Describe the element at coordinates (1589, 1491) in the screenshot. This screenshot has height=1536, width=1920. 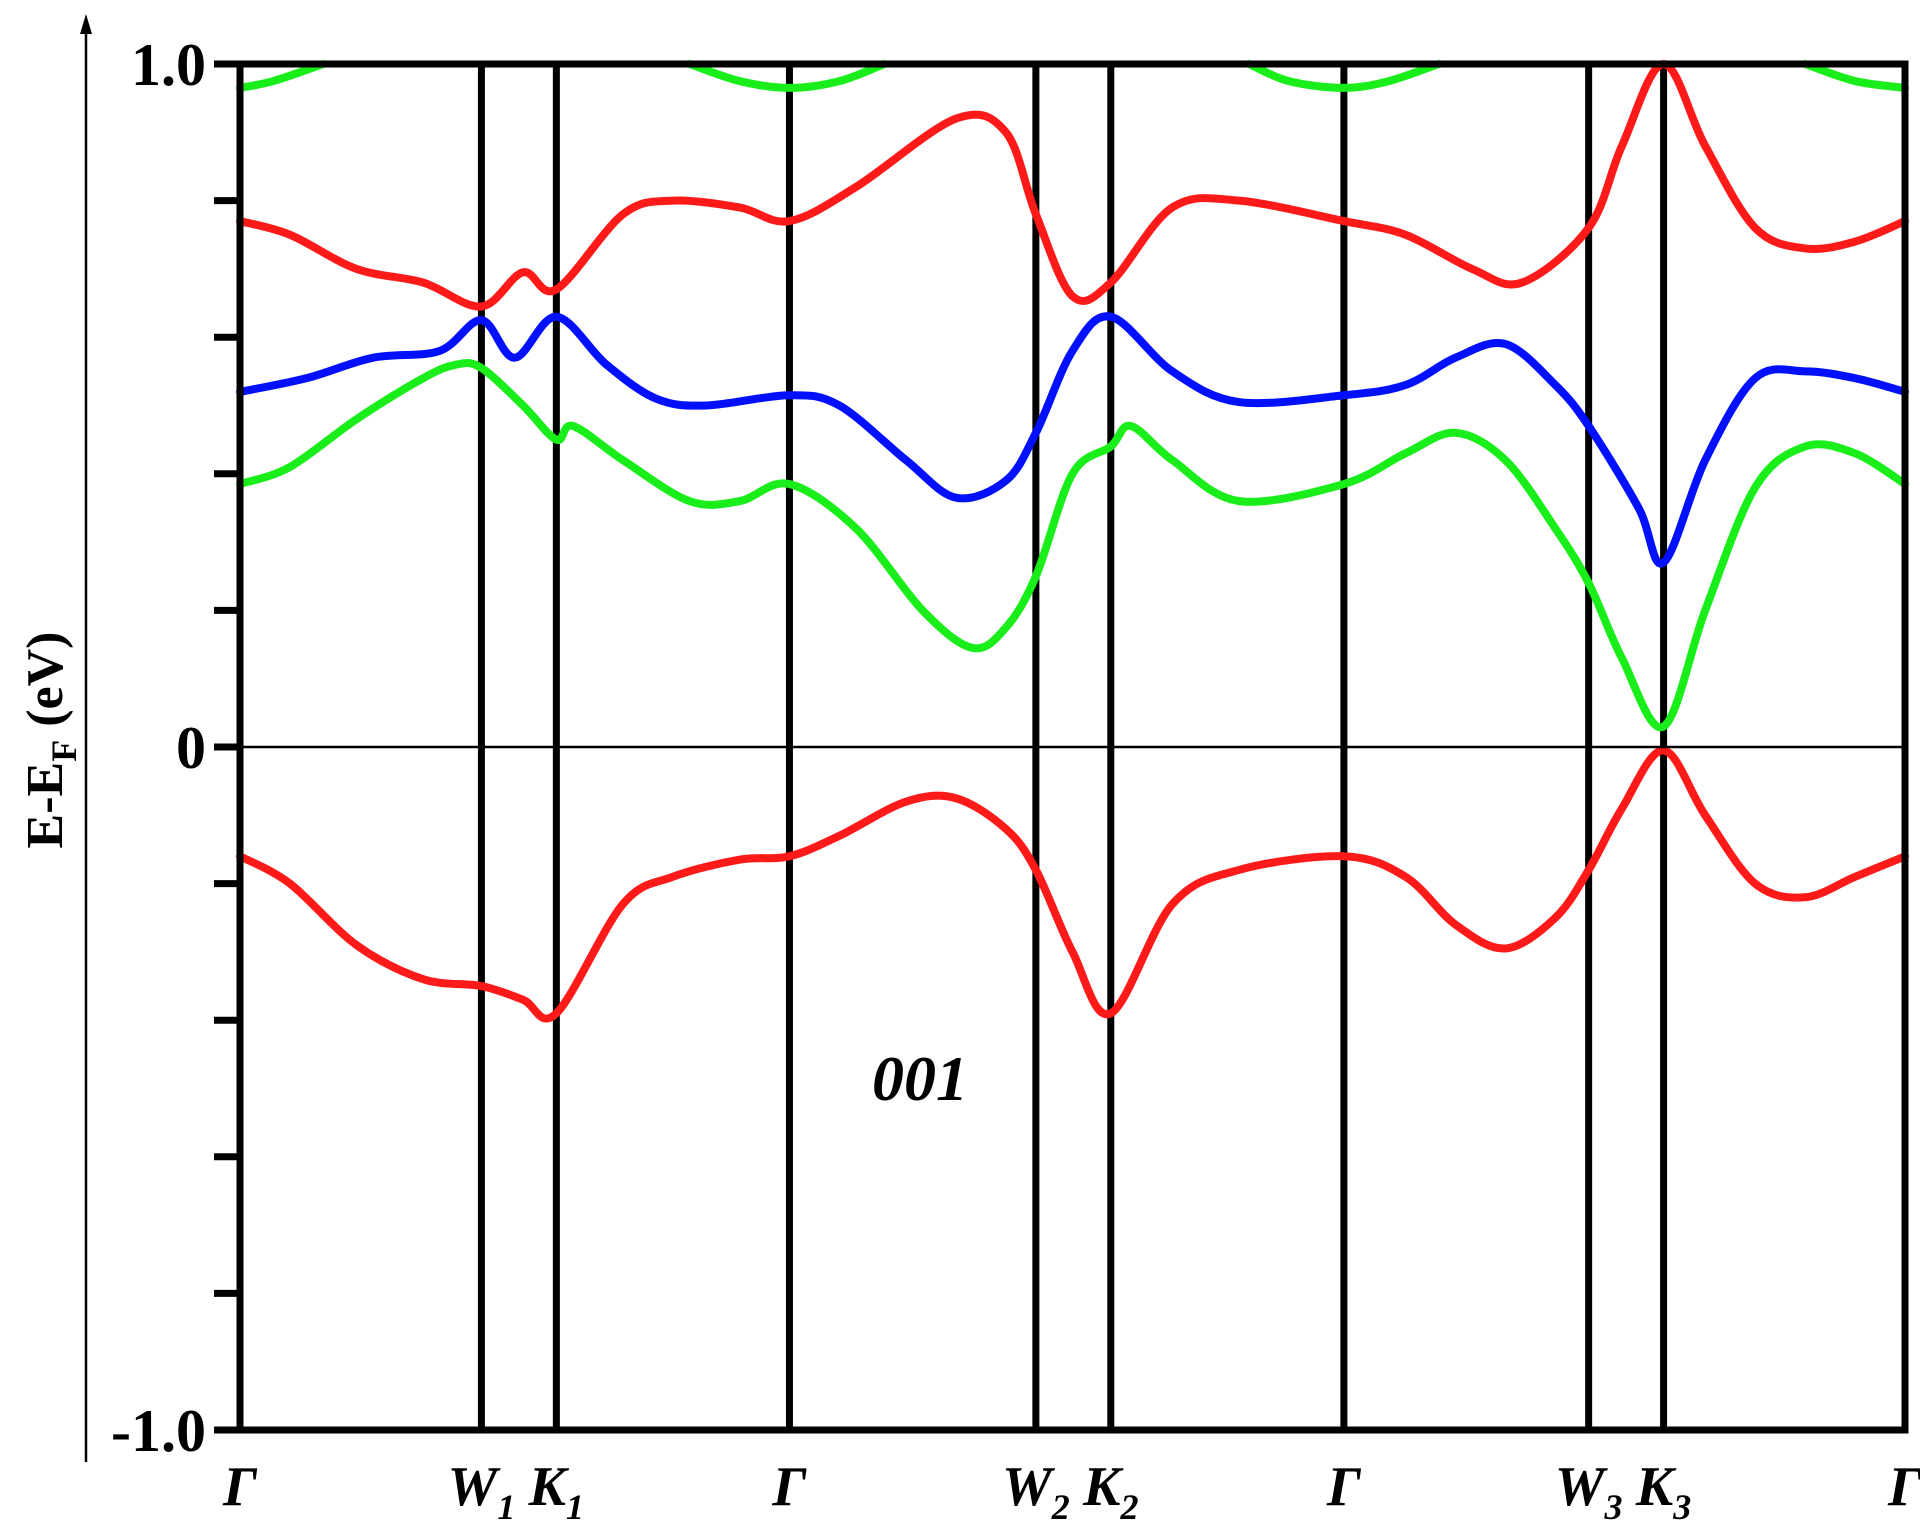
I see `kpoint-label-7: W3` at that location.